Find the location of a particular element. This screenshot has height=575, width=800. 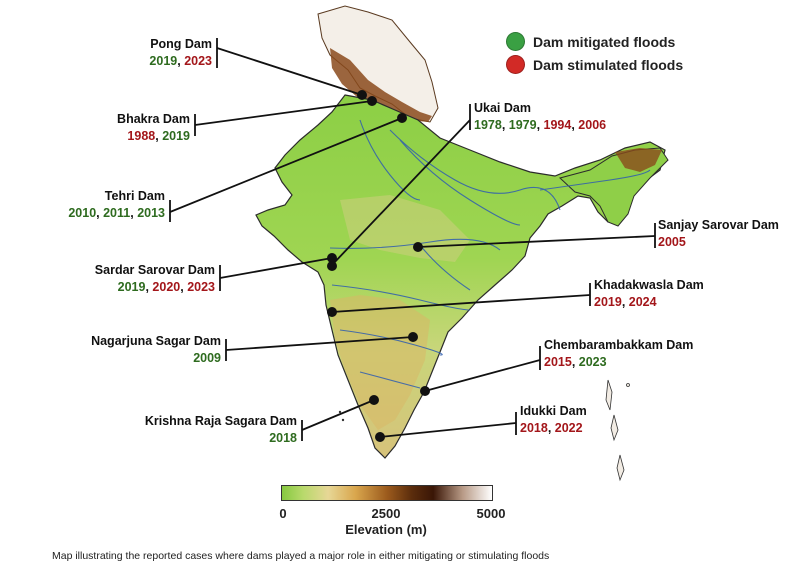

label-pong-dam: Pong Dam 2019, 2023 is located at coordinates (180, 53).